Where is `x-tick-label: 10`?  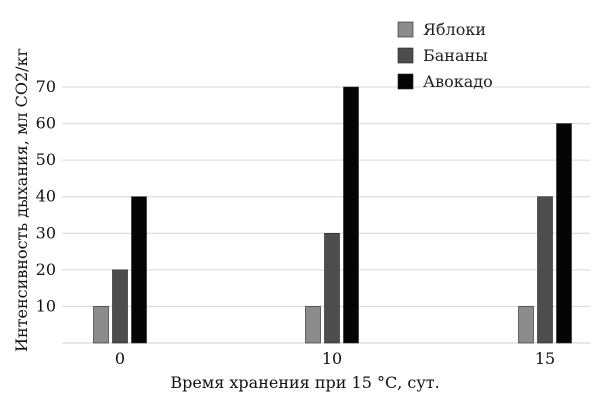 x-tick-label: 10 is located at coordinates (332, 358).